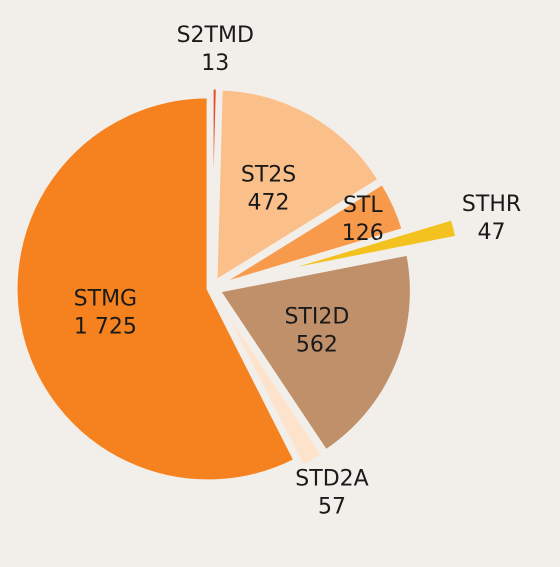 This screenshot has height=567, width=560. I want to click on slice-label: S2TMD, so click(215, 35).